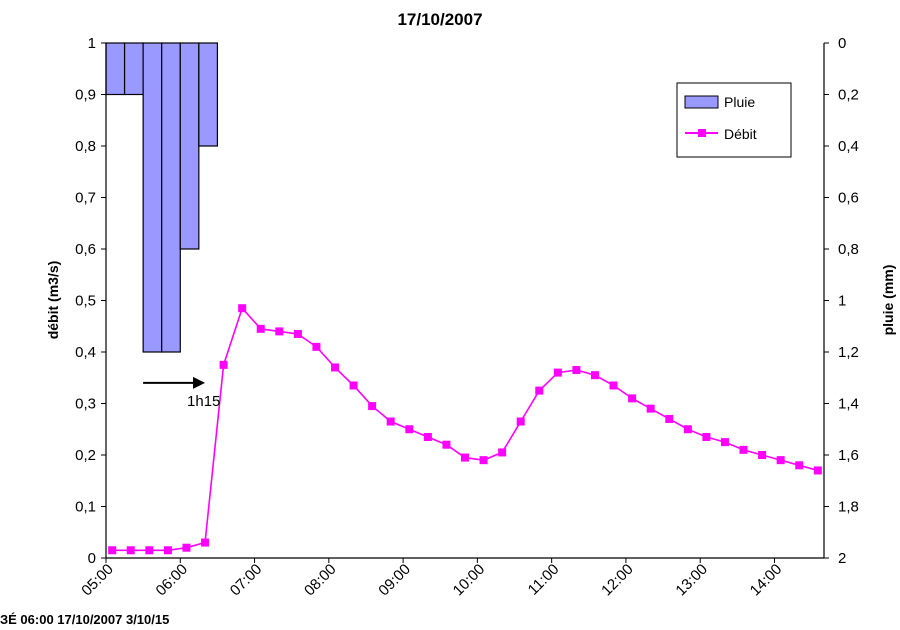 This screenshot has width=900, height=630. What do you see at coordinates (848, 249) in the screenshot?
I see `right-tick-label: 0,8` at bounding box center [848, 249].